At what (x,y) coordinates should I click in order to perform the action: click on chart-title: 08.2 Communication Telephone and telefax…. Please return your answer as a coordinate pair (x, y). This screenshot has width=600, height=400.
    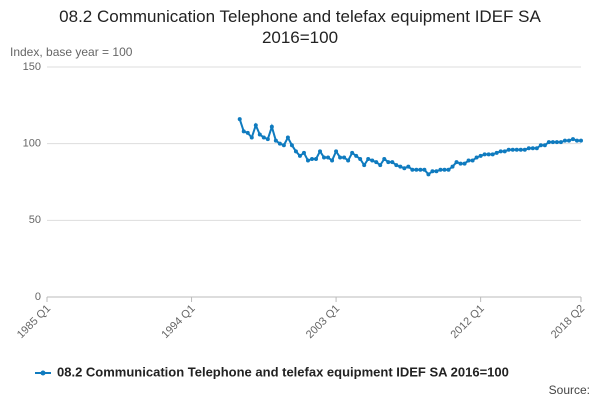
    Looking at the image, I should click on (300, 27).